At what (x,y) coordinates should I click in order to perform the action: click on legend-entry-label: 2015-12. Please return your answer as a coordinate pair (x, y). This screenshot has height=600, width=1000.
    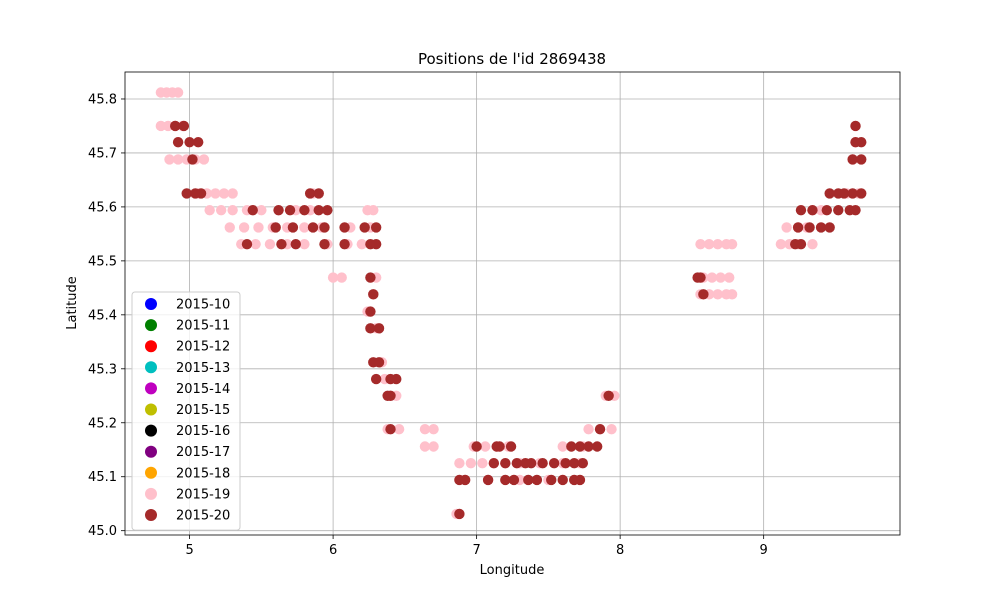
    Looking at the image, I should click on (203, 347).